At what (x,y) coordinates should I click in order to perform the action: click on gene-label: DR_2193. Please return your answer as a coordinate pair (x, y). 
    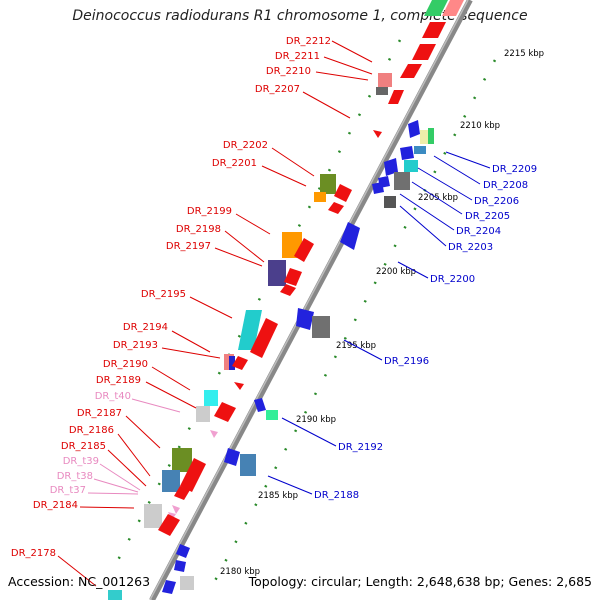
    Looking at the image, I should click on (135, 345).